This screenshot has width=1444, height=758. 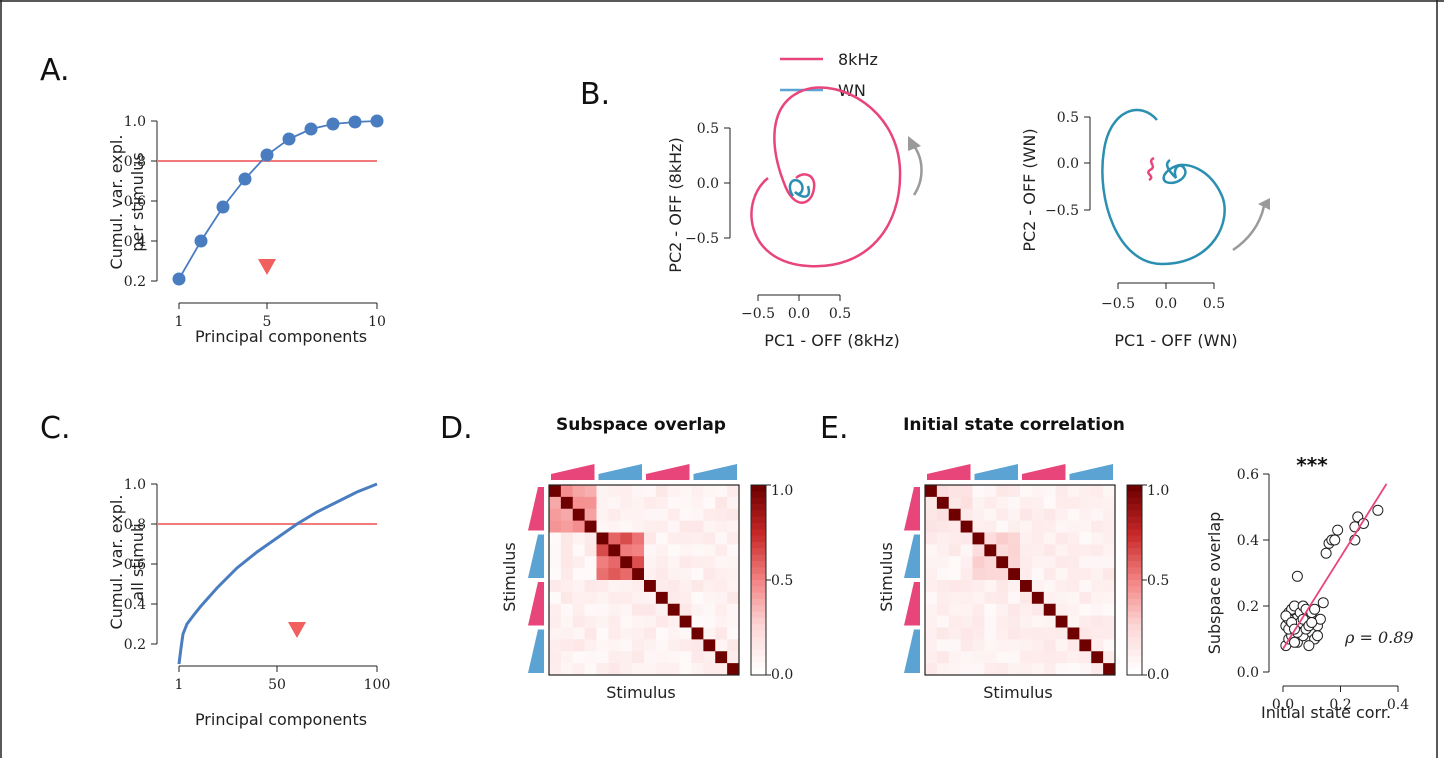 What do you see at coordinates (912, 556) in the screenshot?
I see `e-side-stimulus-glyph` at bounding box center [912, 556].